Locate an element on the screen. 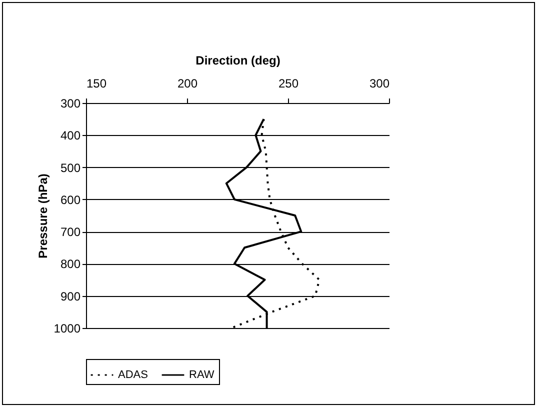  legend-label: RAW is located at coordinates (202, 375).